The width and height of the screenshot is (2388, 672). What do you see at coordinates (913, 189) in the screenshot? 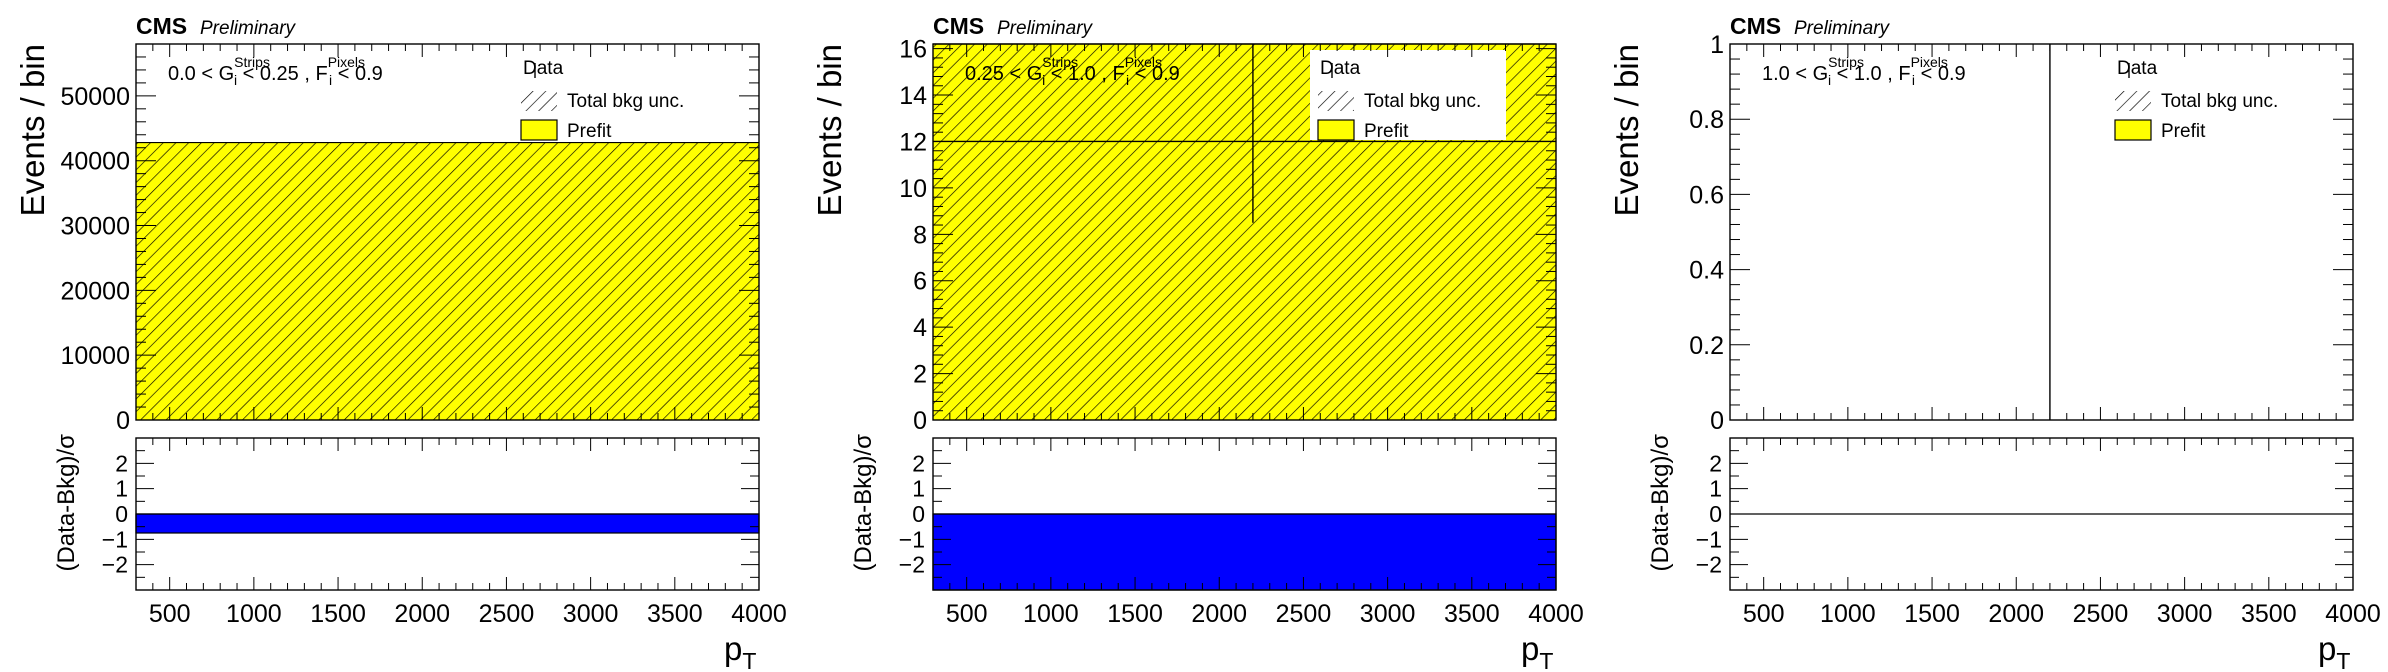
I see `y-tick-label: 10` at bounding box center [913, 189].